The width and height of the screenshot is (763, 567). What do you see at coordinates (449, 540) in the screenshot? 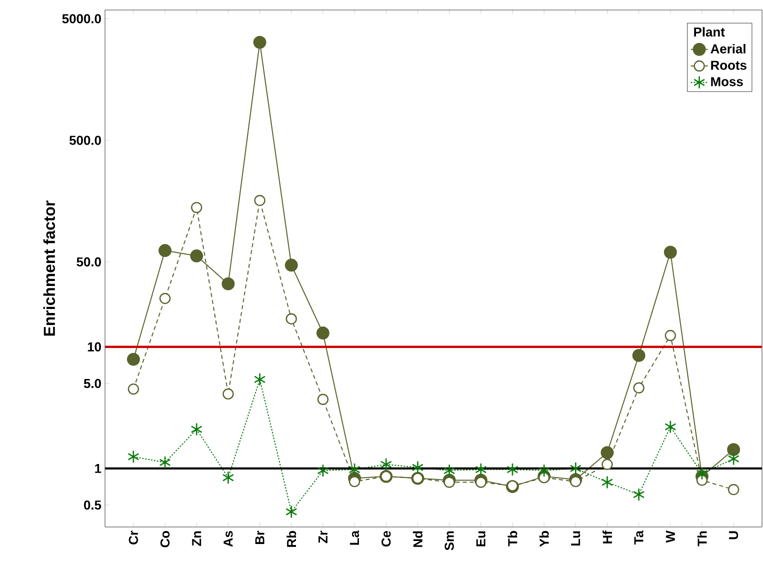
I see `x-tick-label: Sm` at bounding box center [449, 540].